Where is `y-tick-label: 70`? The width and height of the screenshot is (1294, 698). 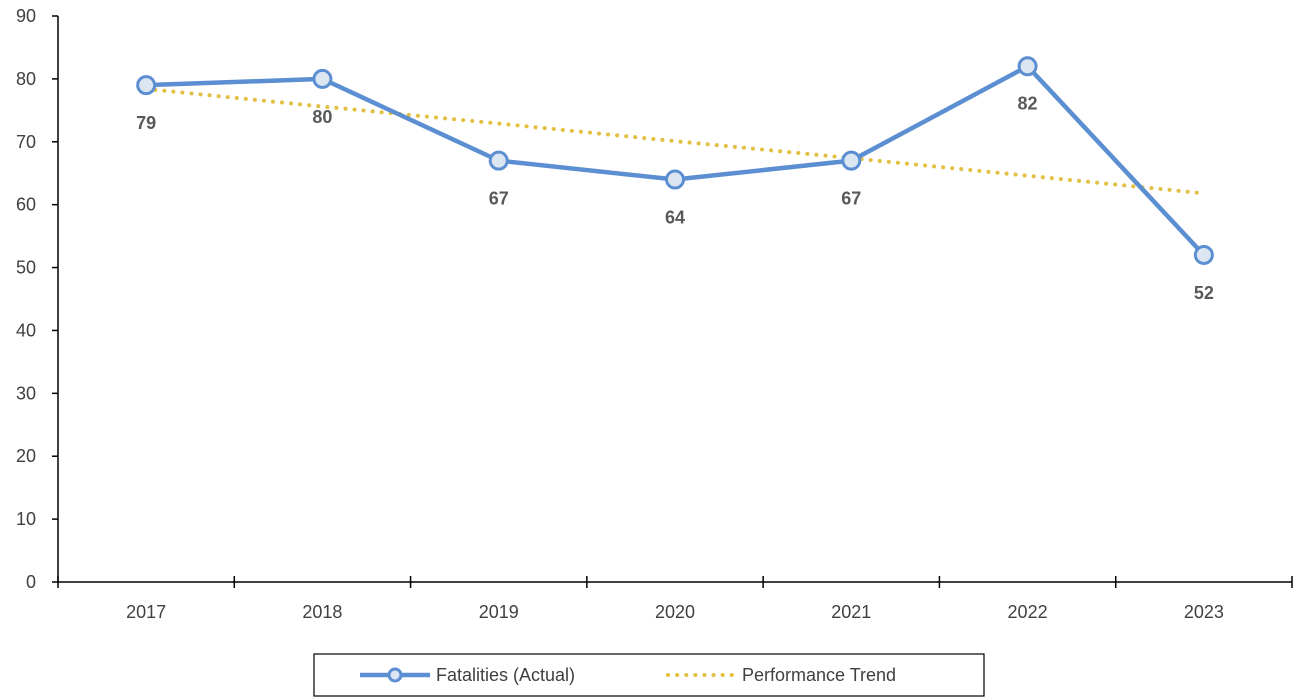
y-tick-label: 70 is located at coordinates (26, 142).